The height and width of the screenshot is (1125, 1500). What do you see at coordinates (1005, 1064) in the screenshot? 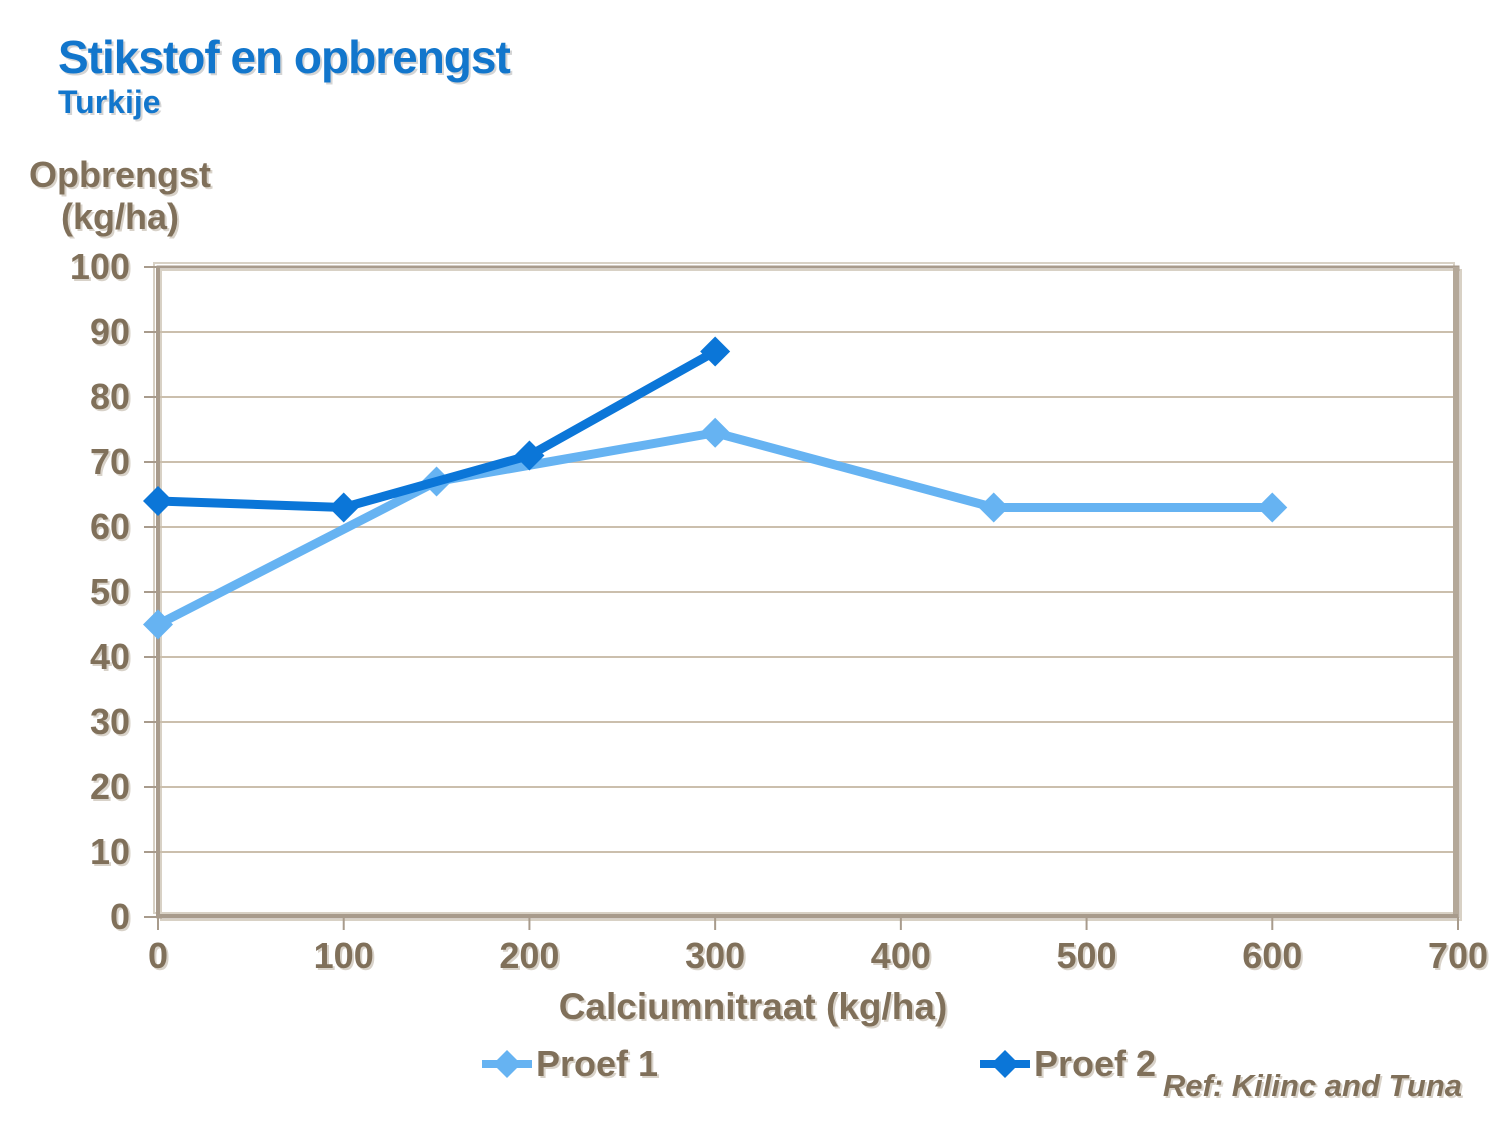
I see `legend-marker-proef-2-icon` at bounding box center [1005, 1064].